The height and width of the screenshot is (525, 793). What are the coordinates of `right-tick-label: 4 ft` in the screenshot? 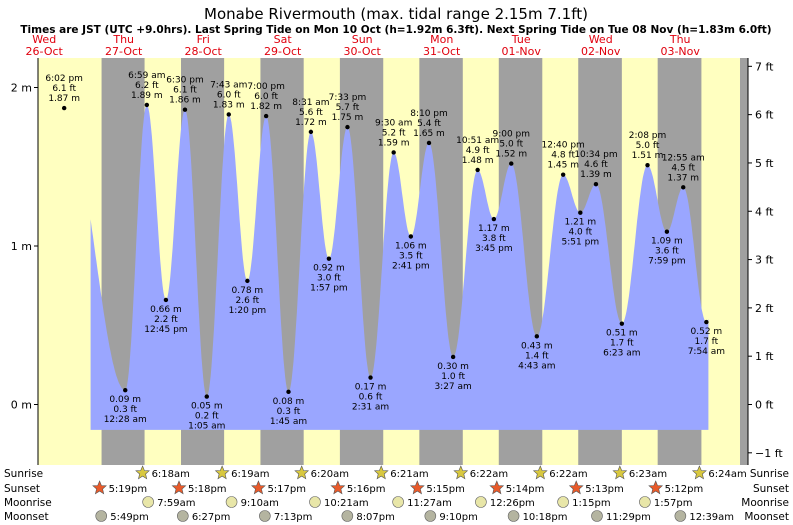 It's located at (764, 211).